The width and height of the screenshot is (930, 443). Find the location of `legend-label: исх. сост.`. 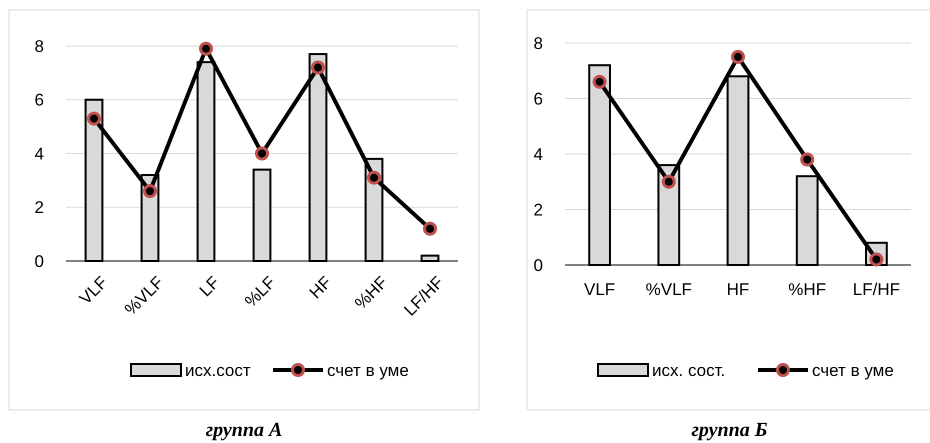

legend-label: исх. сост. is located at coordinates (689, 370).